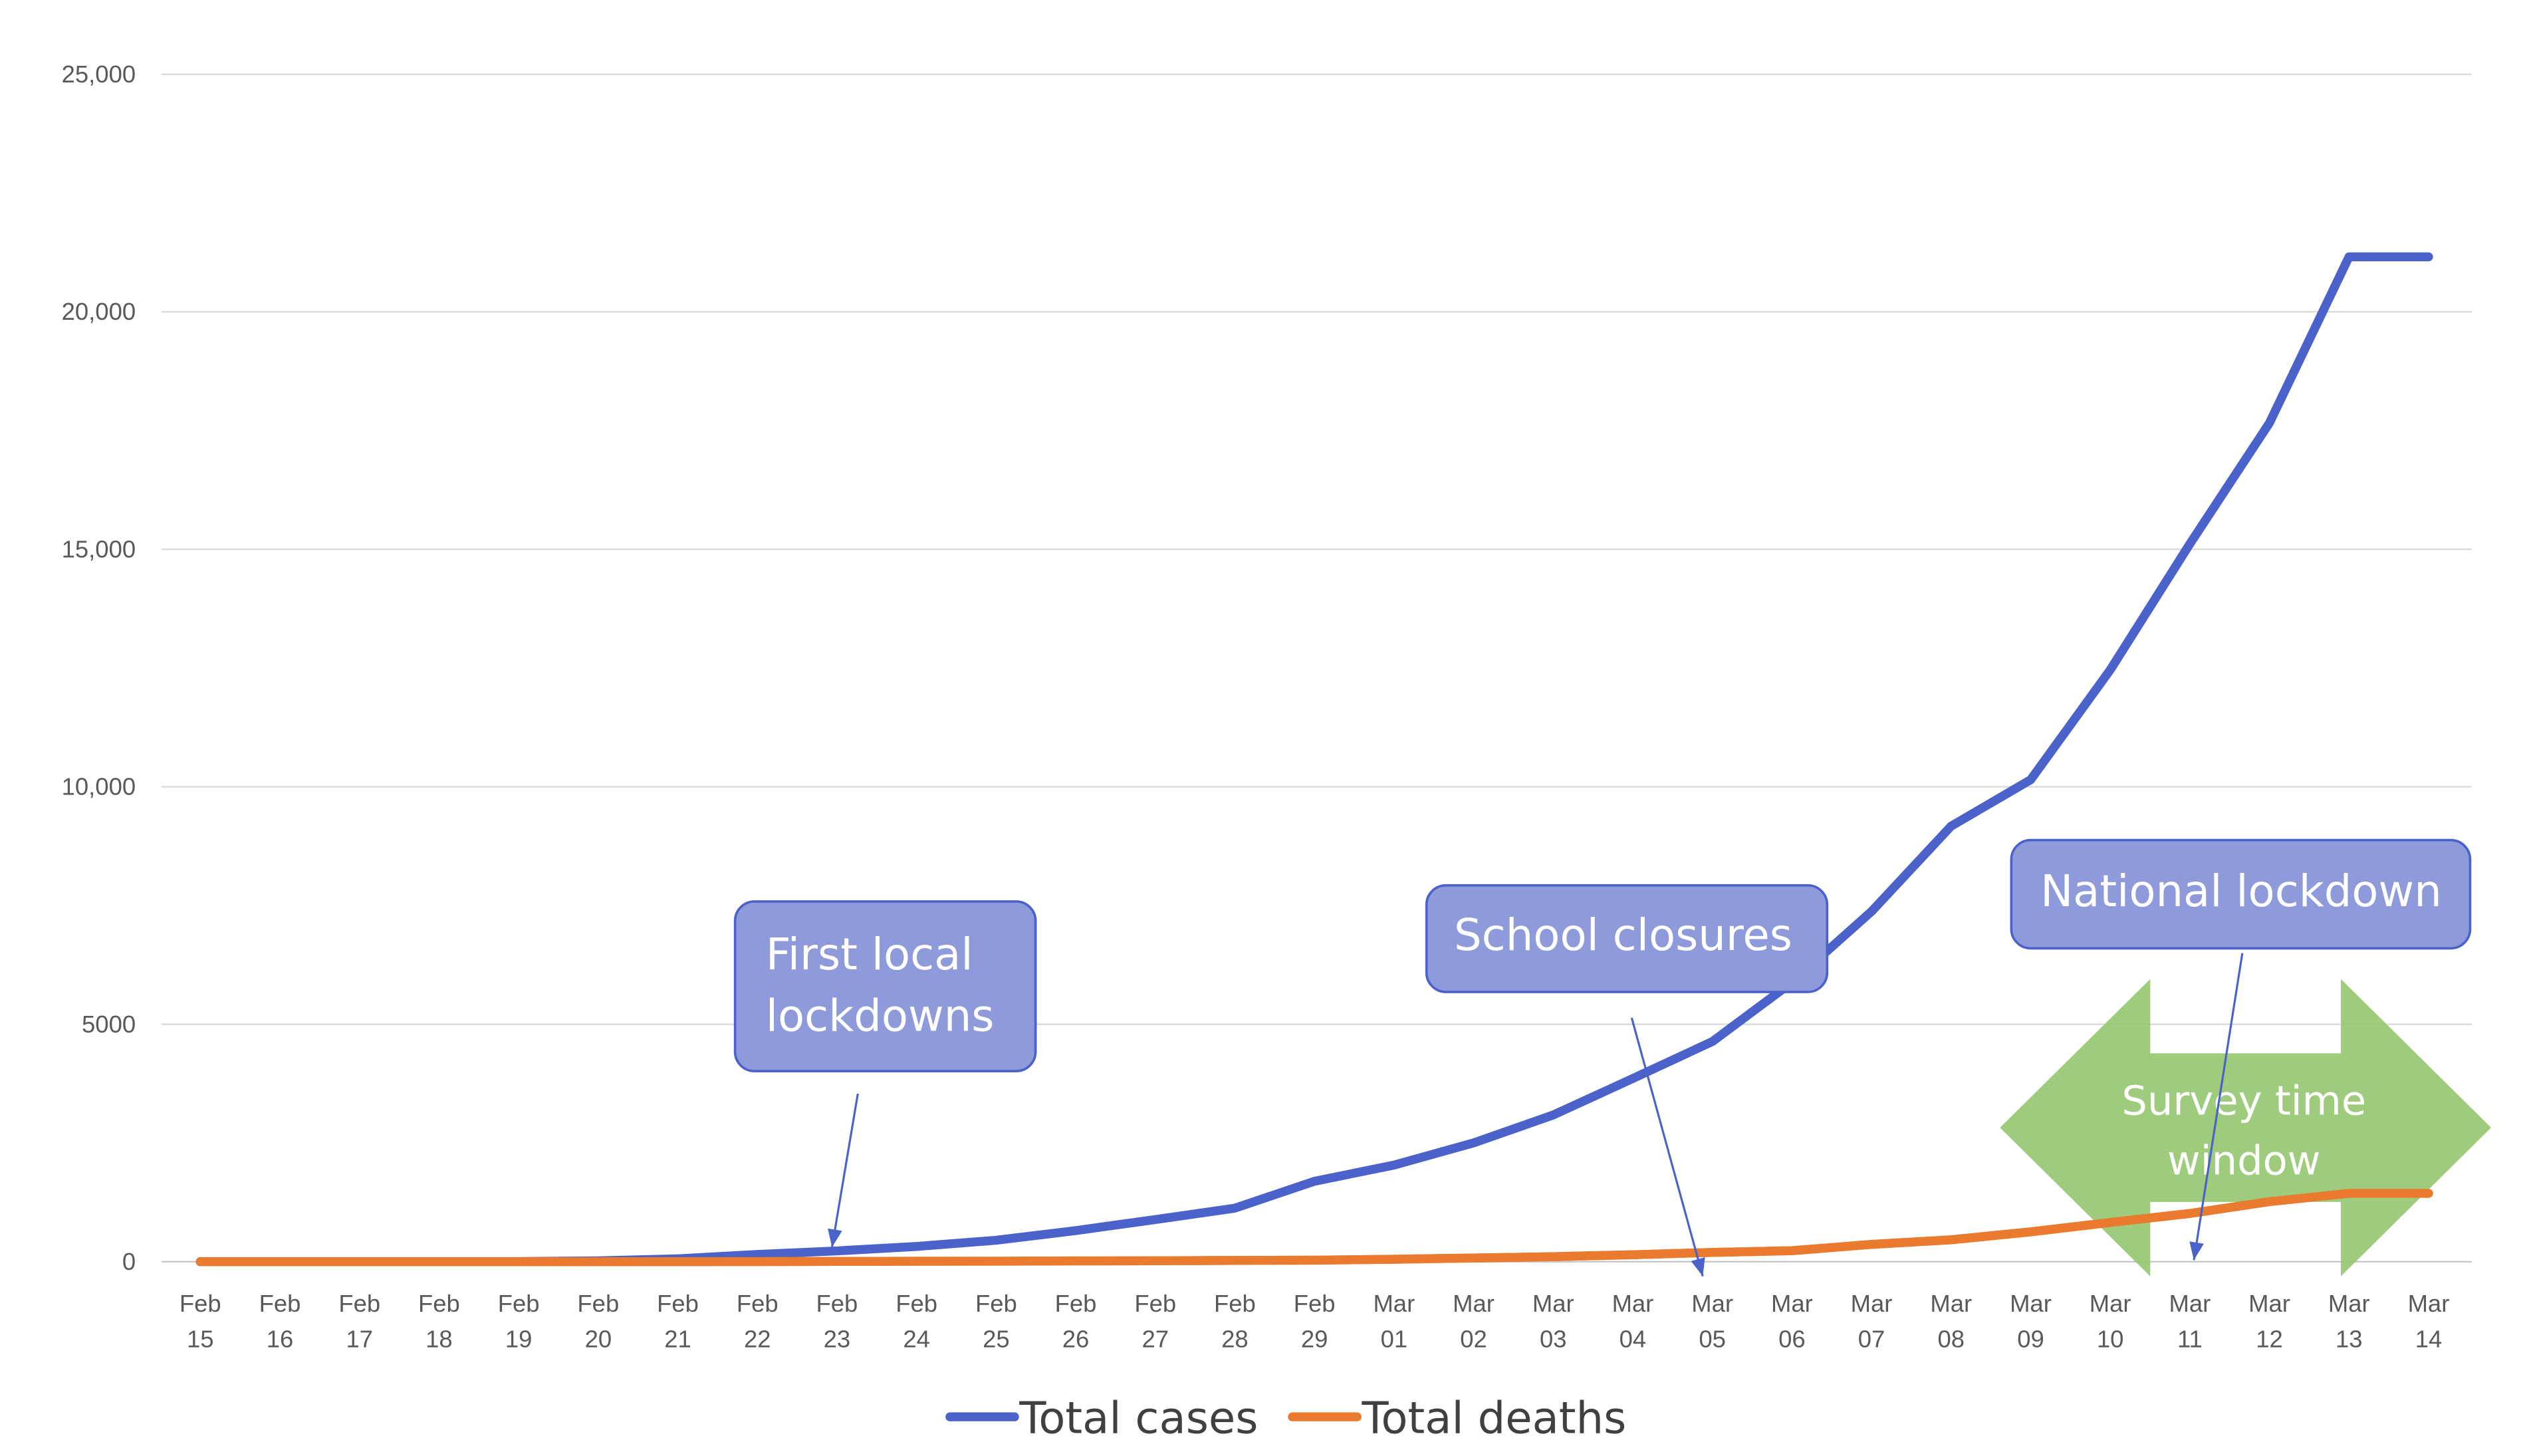  I want to click on x-tick-day: 12, so click(2269, 1339).